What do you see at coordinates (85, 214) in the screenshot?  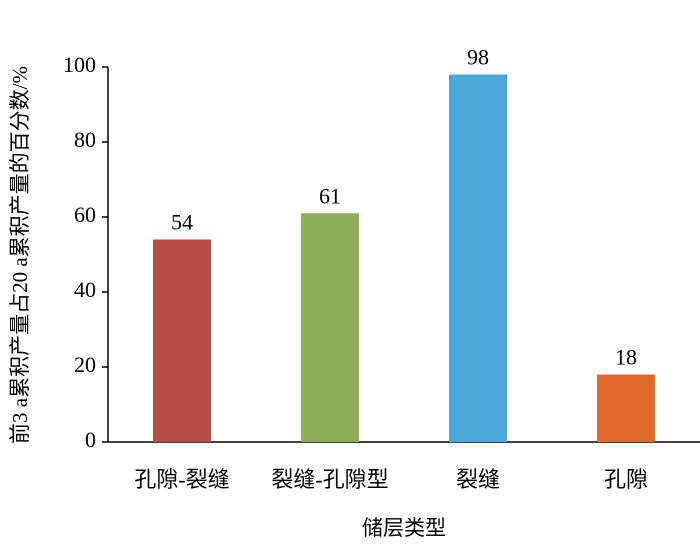 I see `y-tick-label: 60` at bounding box center [85, 214].